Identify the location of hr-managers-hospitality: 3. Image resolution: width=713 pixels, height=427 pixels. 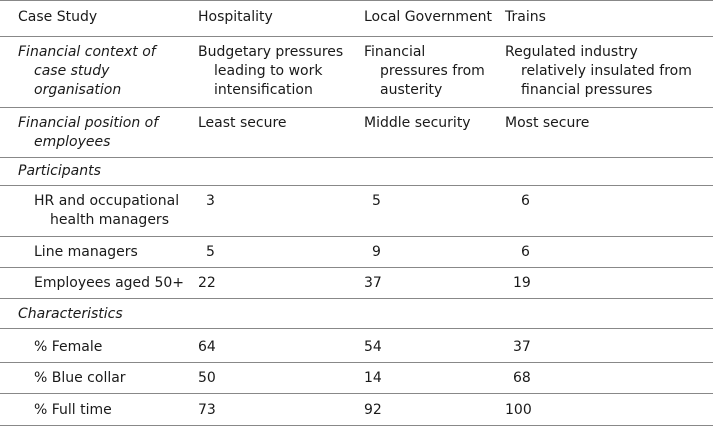
(210, 201).